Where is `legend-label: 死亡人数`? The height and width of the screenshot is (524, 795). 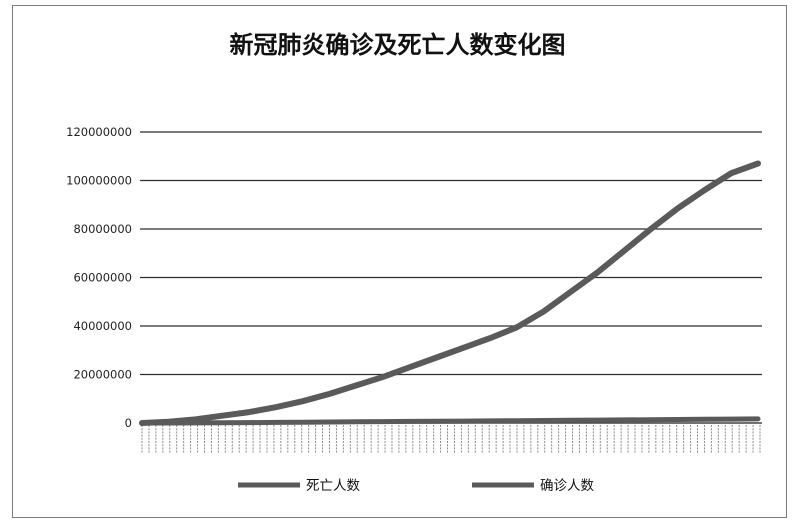
legend-label: 死亡人数 is located at coordinates (333, 486).